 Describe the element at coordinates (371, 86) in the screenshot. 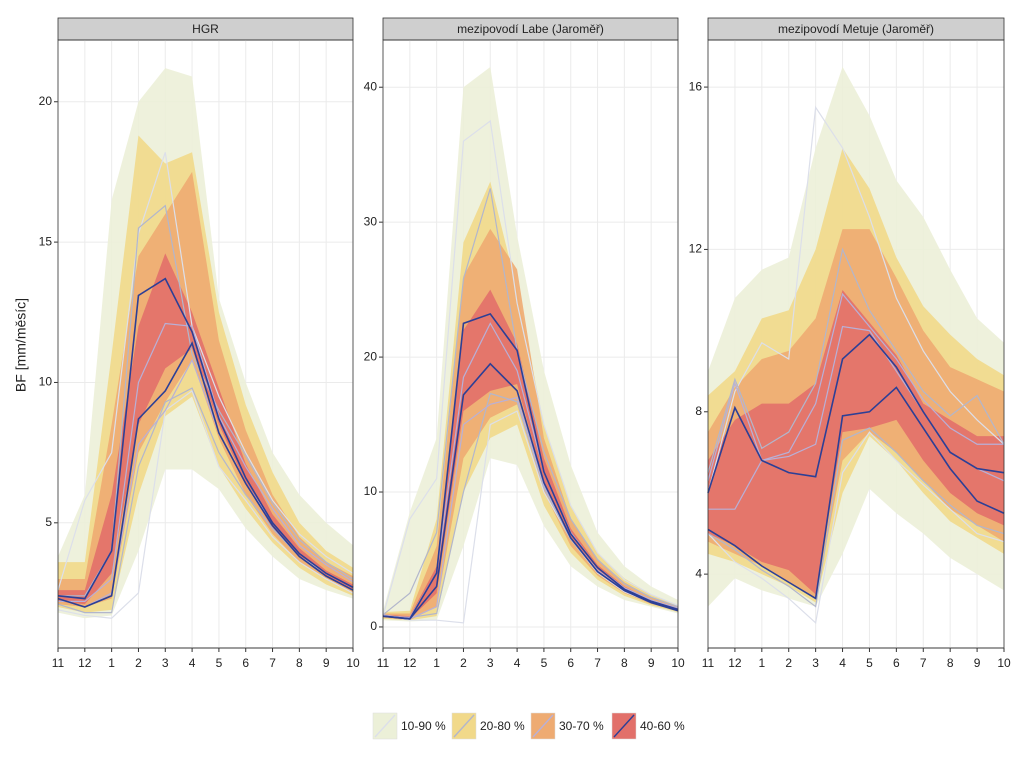

I see `y-tick-label: 40` at that location.